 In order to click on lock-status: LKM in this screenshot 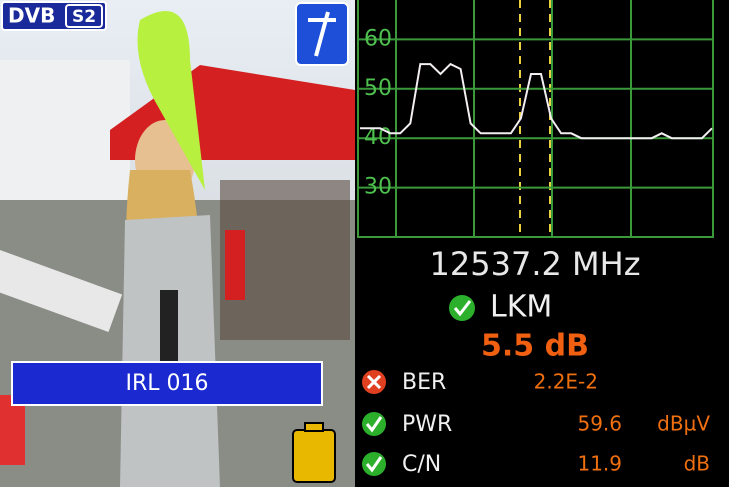, I will do `click(521, 307)`.